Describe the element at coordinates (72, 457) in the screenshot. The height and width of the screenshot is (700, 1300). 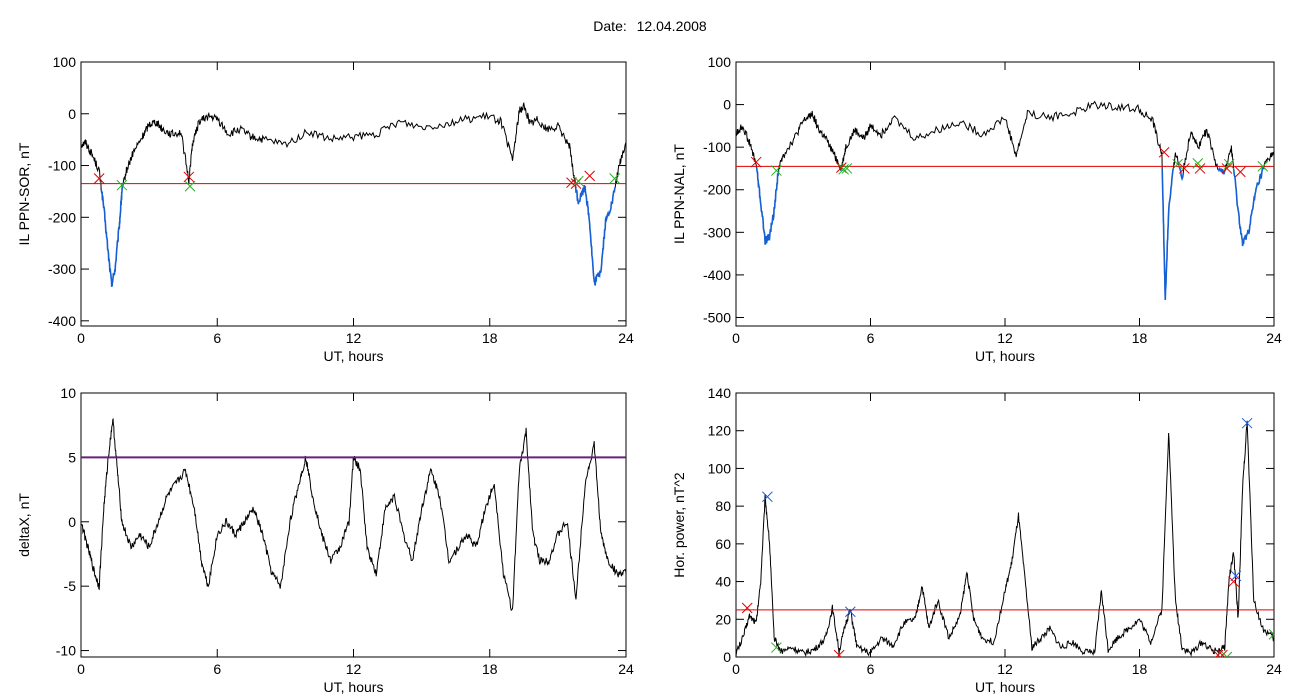
I see `y-tick-label: 5` at that location.